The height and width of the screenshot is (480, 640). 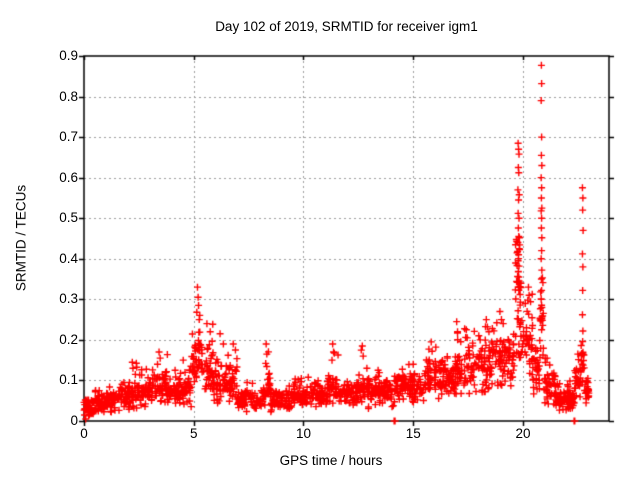 What do you see at coordinates (74, 420) in the screenshot?
I see `y-tick-label: 0` at bounding box center [74, 420].